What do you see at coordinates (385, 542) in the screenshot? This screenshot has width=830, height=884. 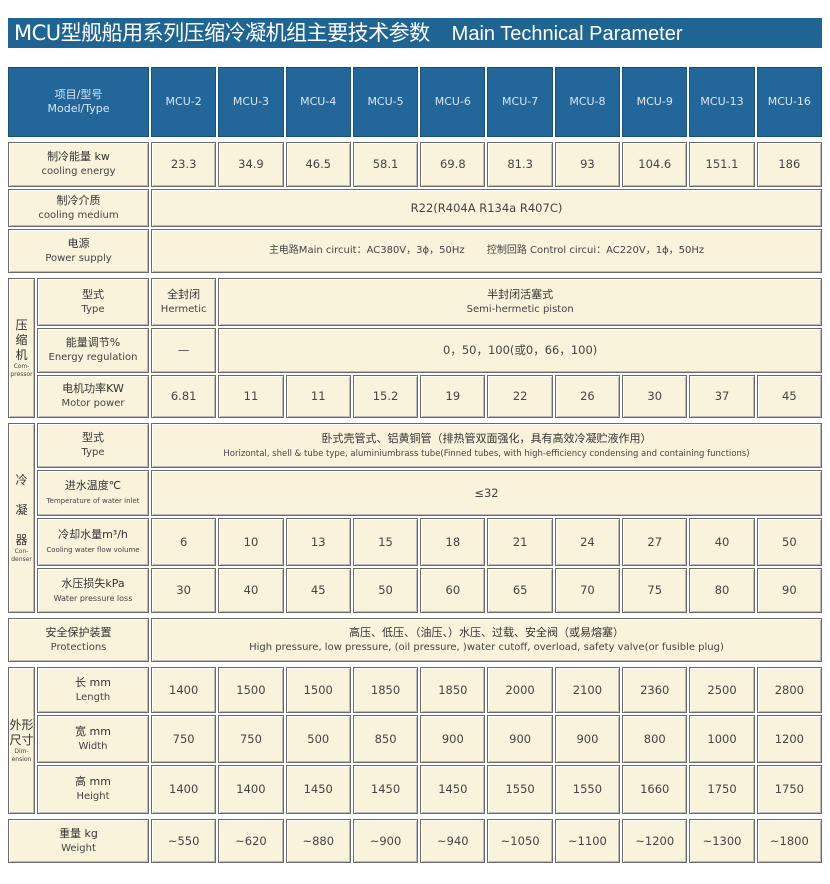 I see `value-cell: 15` at bounding box center [385, 542].